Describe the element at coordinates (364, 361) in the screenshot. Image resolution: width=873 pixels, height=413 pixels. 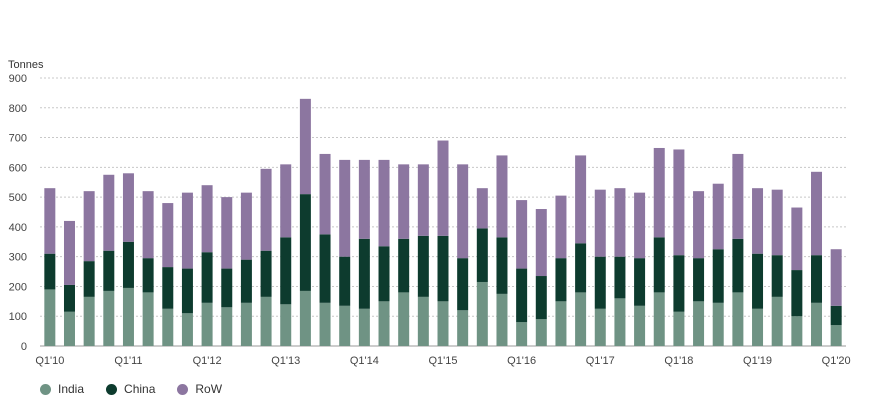
I see `x-tick-label: Q1'14` at that location.